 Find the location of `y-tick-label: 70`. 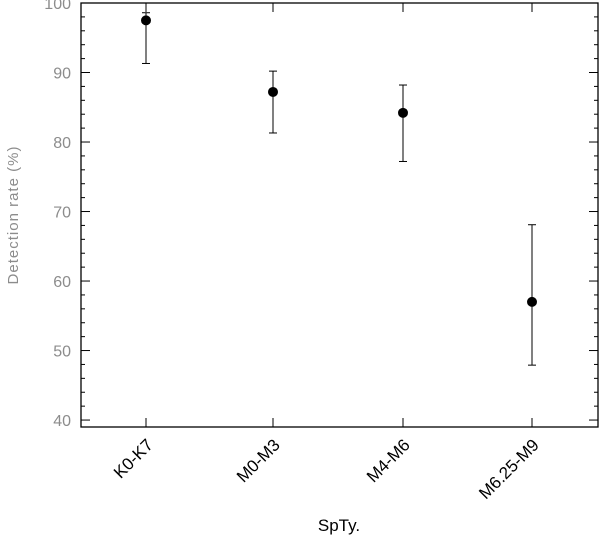

y-tick-label: 70 is located at coordinates (62, 213).